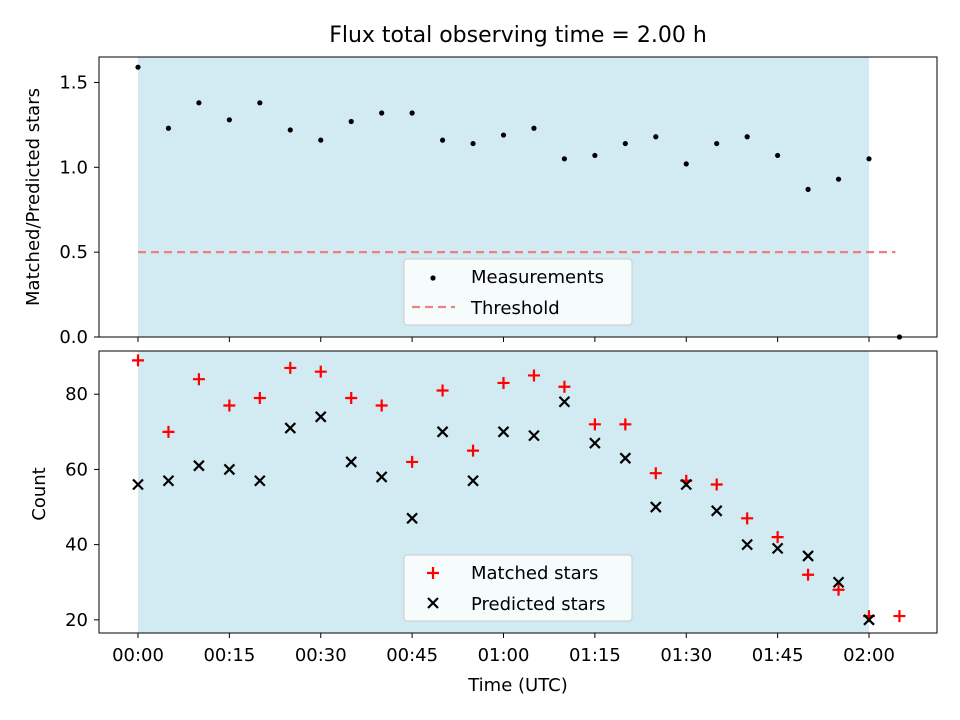 This screenshot has height=720, width=960. What do you see at coordinates (73, 82) in the screenshot?
I see `y-tick-label: 1.5` at bounding box center [73, 82].